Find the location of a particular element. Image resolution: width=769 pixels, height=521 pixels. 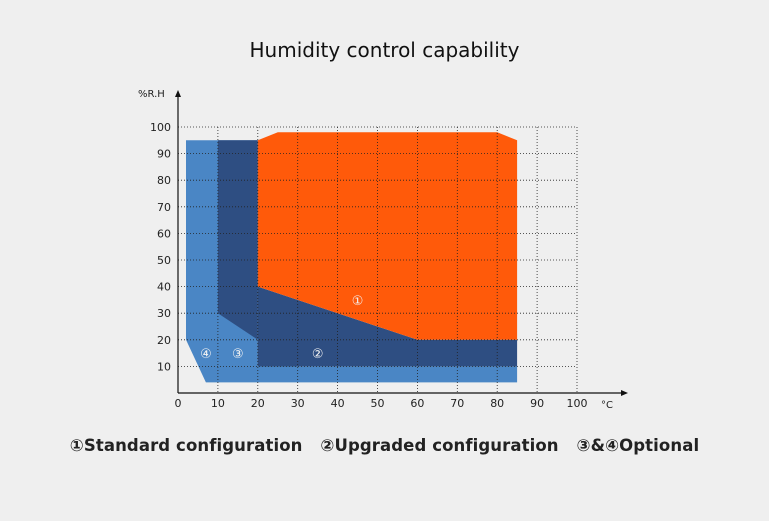

region-label: ② is located at coordinates (318, 354).